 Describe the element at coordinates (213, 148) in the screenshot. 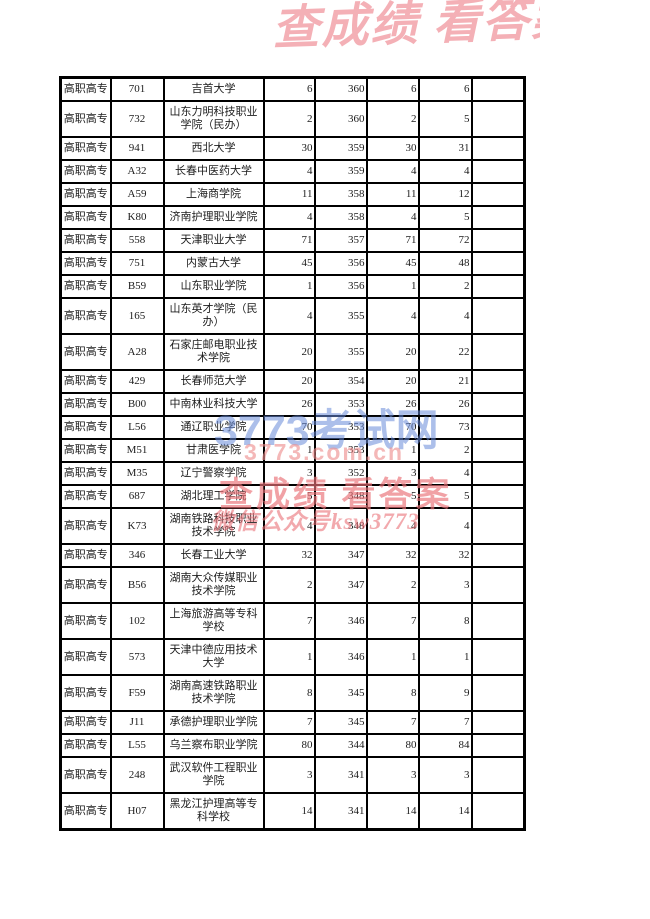

I see `cell-school-name: 西北大学` at that location.